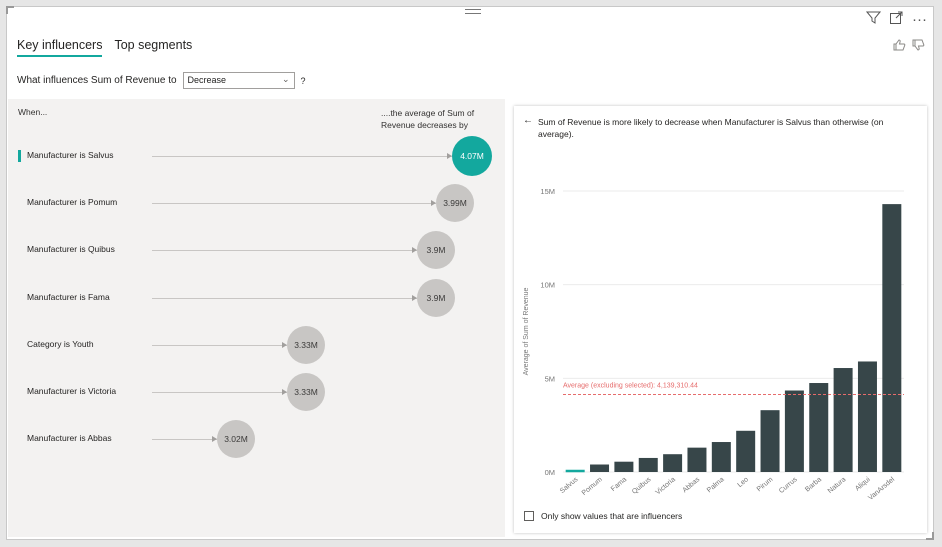 The image size is (942, 547). Describe the element at coordinates (238, 80) in the screenshot. I see `direction-dropdown: Decrease ⌄` at that location.